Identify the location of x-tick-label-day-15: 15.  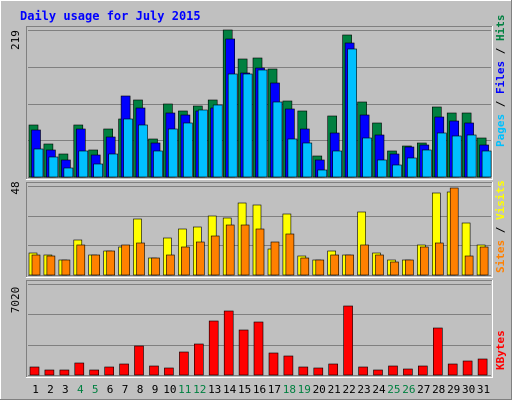
(244, 389).